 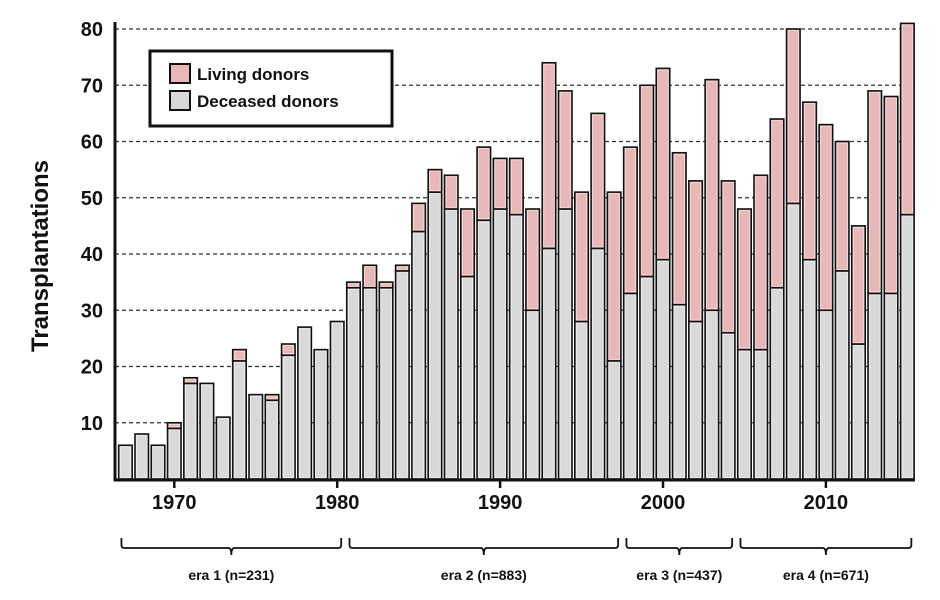 I want to click on bar-group-2000, so click(x=663, y=273).